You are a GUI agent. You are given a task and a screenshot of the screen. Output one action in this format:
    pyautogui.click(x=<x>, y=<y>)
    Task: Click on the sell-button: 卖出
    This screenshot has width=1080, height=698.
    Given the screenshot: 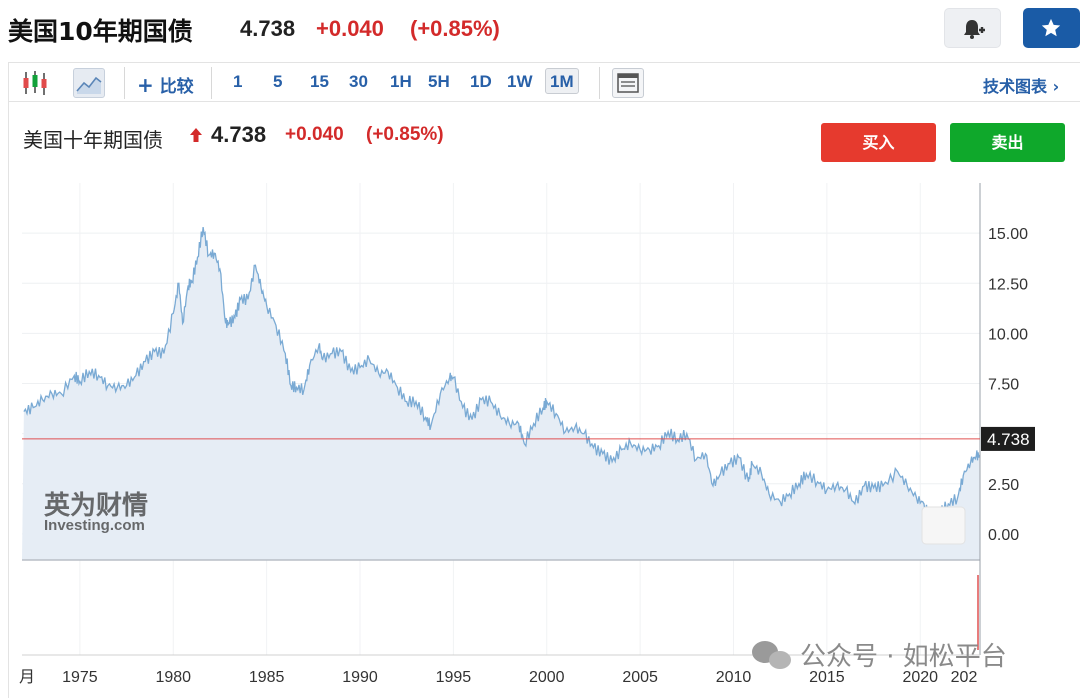 What is the action you would take?
    pyautogui.click(x=1007, y=142)
    